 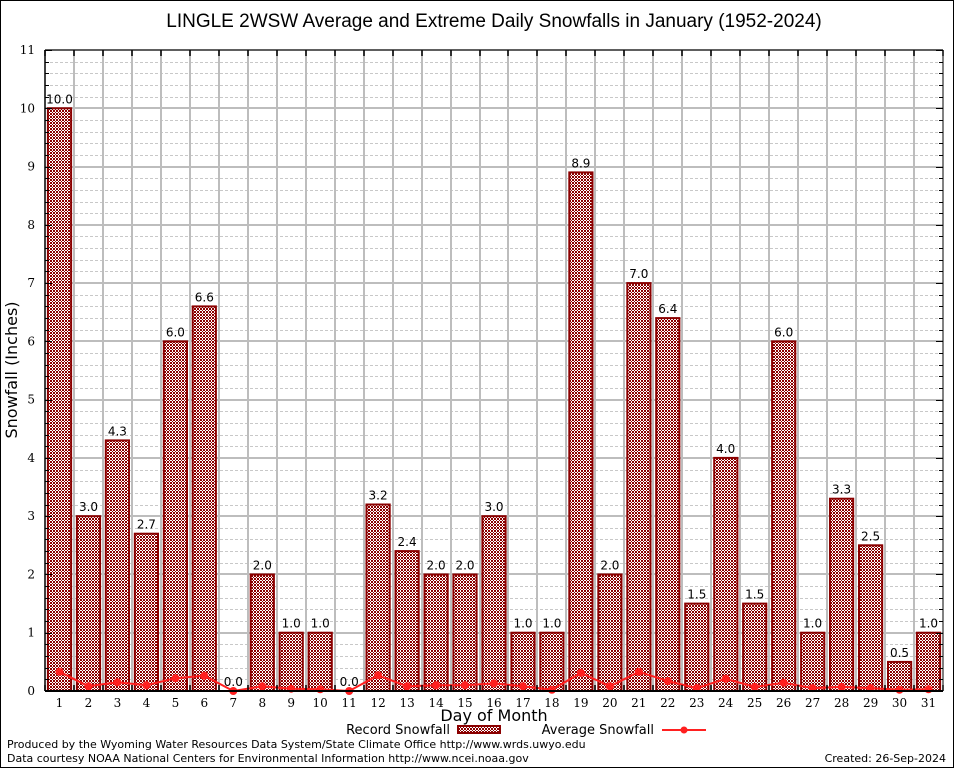 I want to click on y-tick-label-10: 10, so click(x=27, y=108).